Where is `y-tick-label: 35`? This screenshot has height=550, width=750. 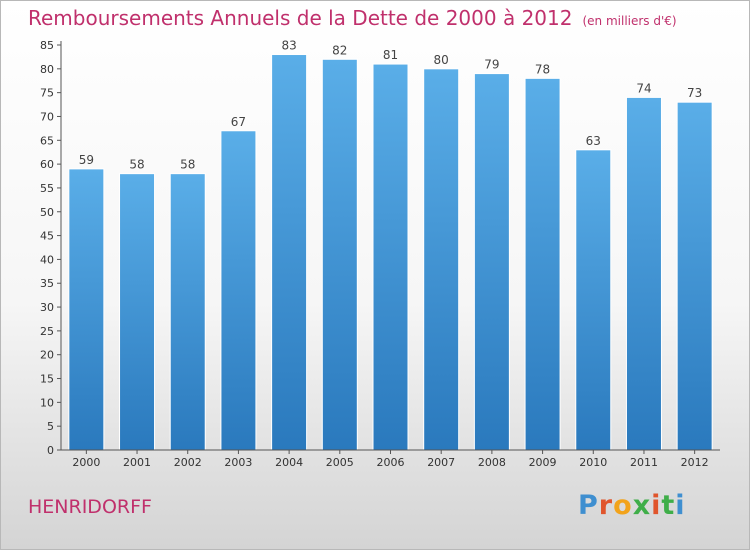
y-tick-label: 35 is located at coordinates (47, 283).